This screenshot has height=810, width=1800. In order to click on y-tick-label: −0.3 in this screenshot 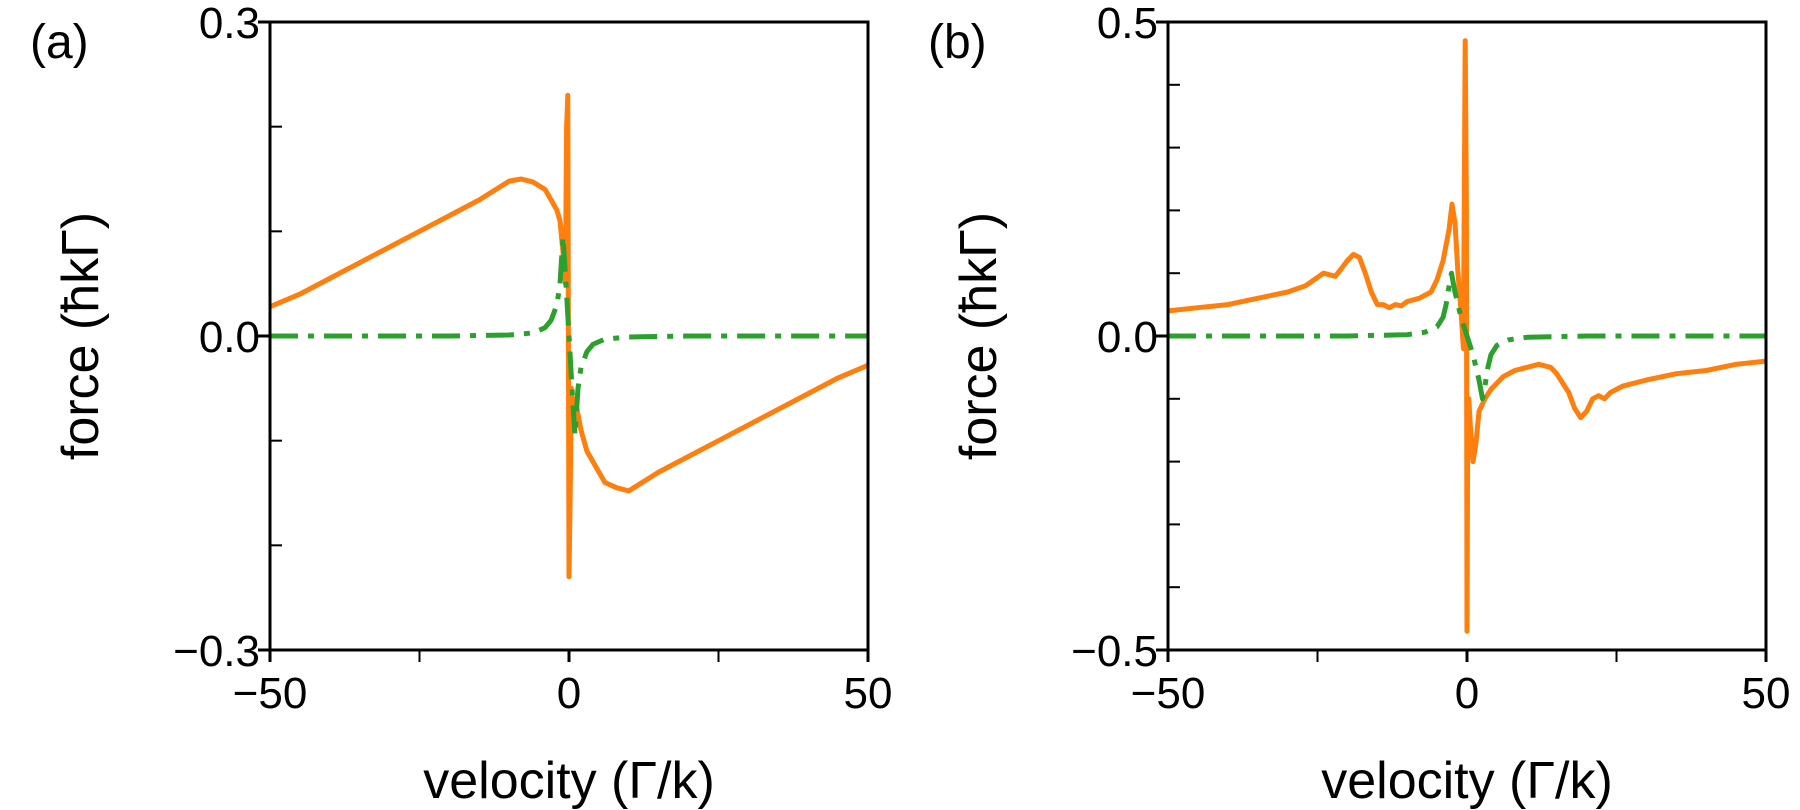, I will do `click(216, 651)`.